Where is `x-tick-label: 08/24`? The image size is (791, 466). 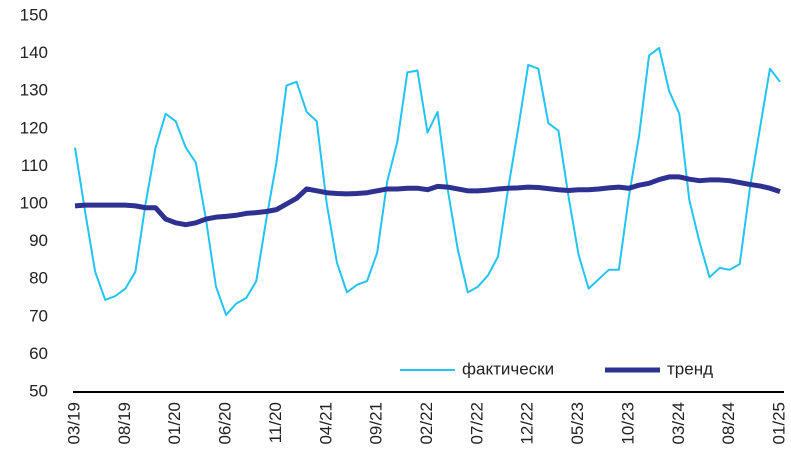 x-tick-label: 08/24 is located at coordinates (728, 423).